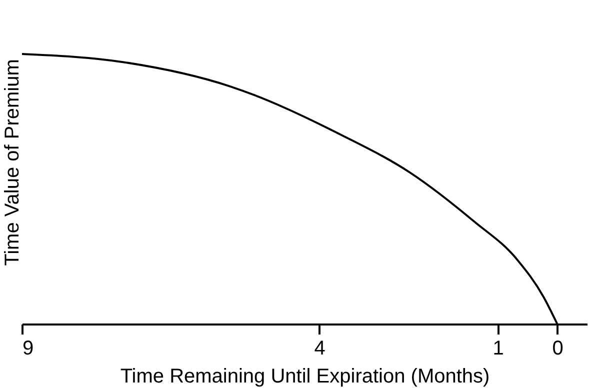 The image size is (602, 388). I want to click on x-tick-label: 9, so click(28, 349).